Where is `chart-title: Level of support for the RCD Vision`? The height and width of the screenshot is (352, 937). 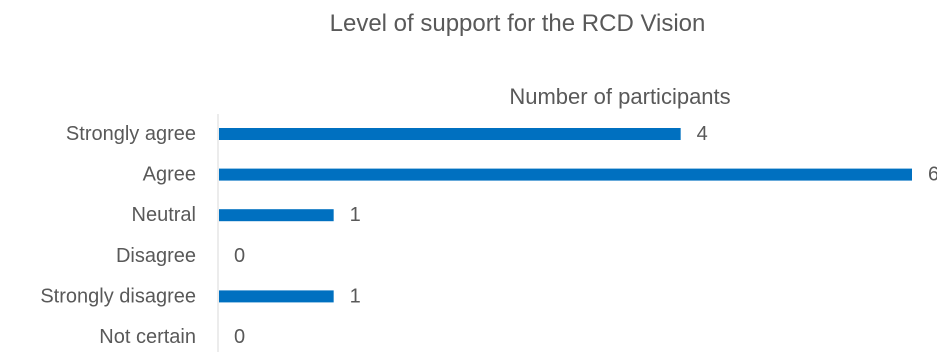
chart-title: Level of support for the RCD Vision is located at coordinates (517, 23).